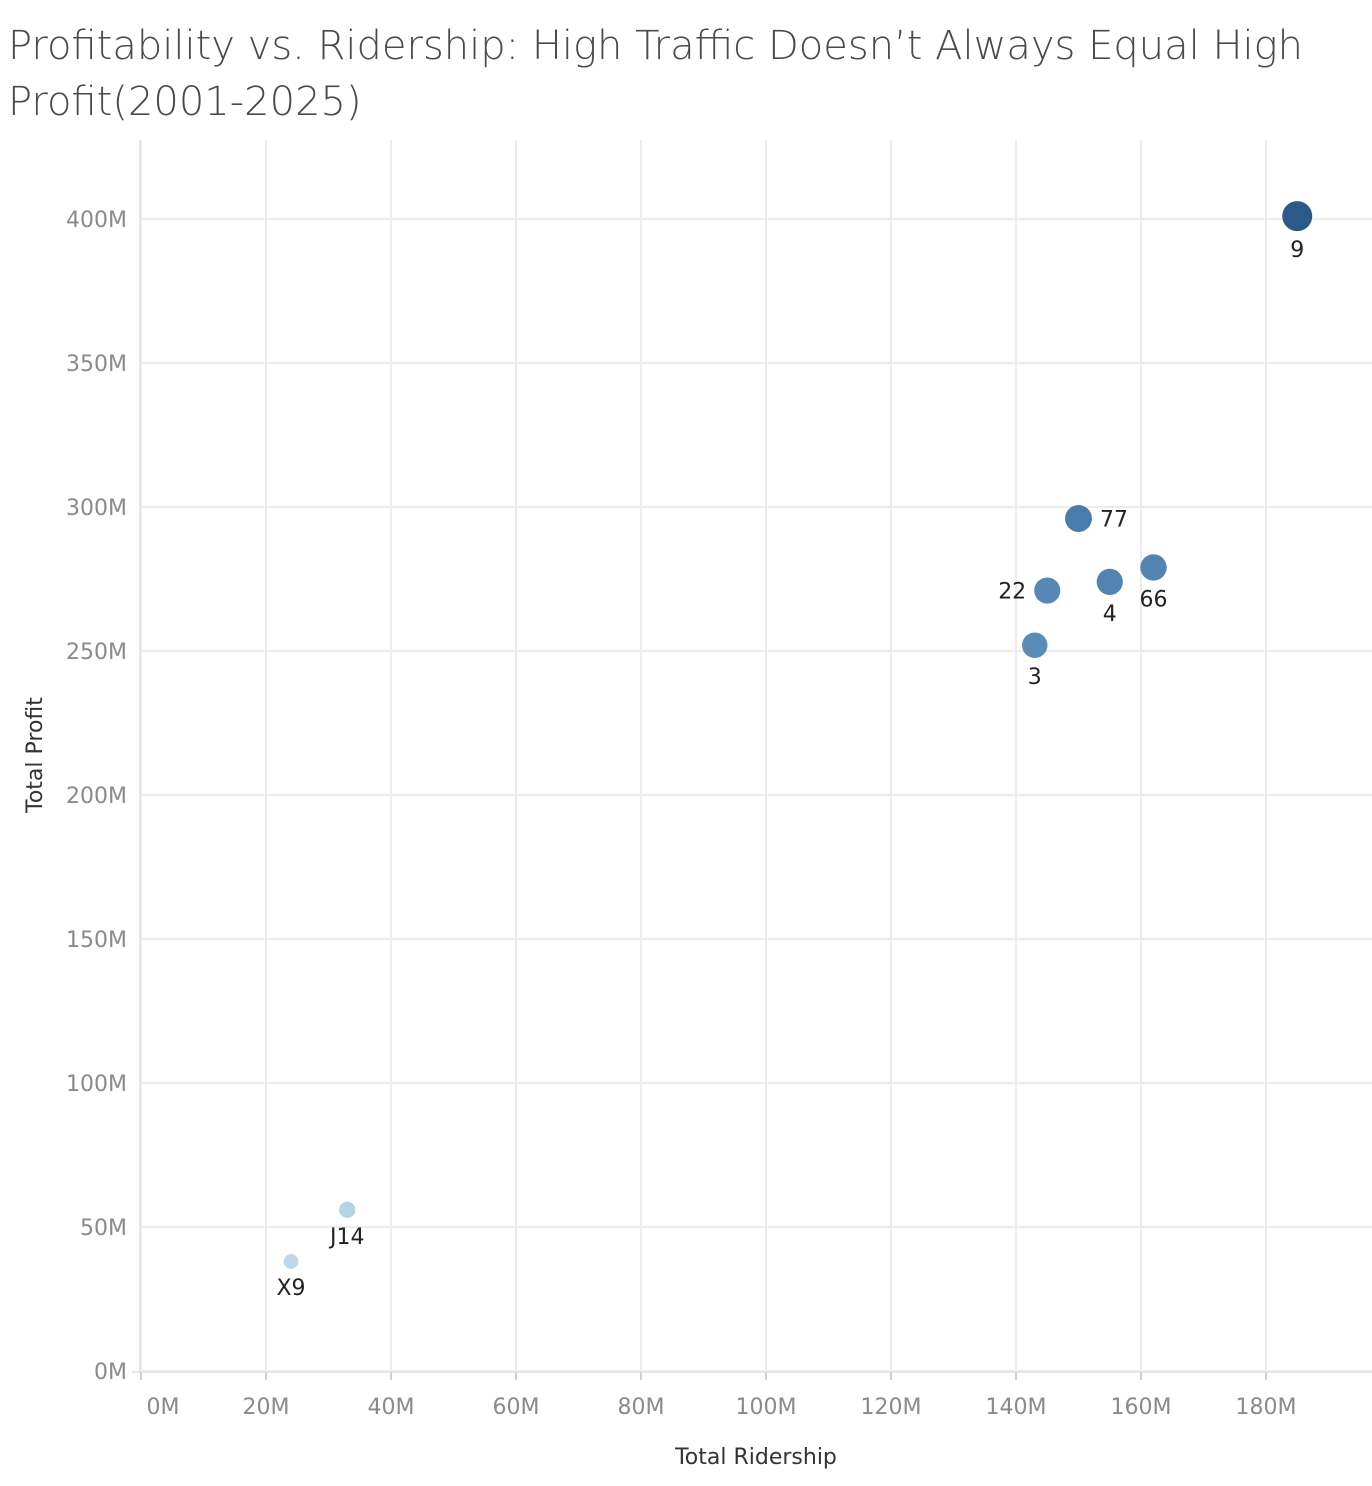 The width and height of the screenshot is (1372, 1486). Describe the element at coordinates (290, 1288) in the screenshot. I see `data-label: X9` at that location.